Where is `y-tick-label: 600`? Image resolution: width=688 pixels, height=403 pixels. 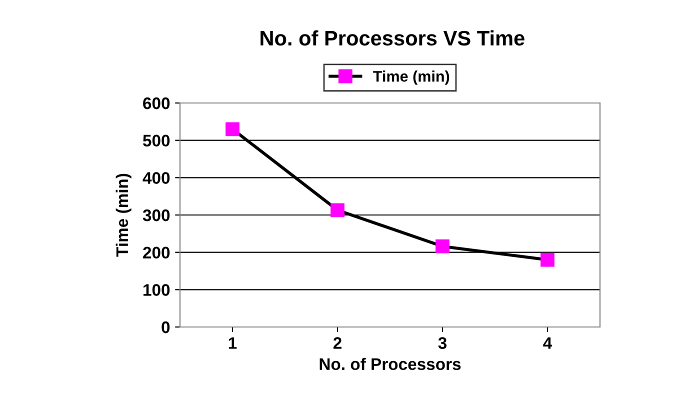 y-tick-label: 600 is located at coordinates (156, 103).